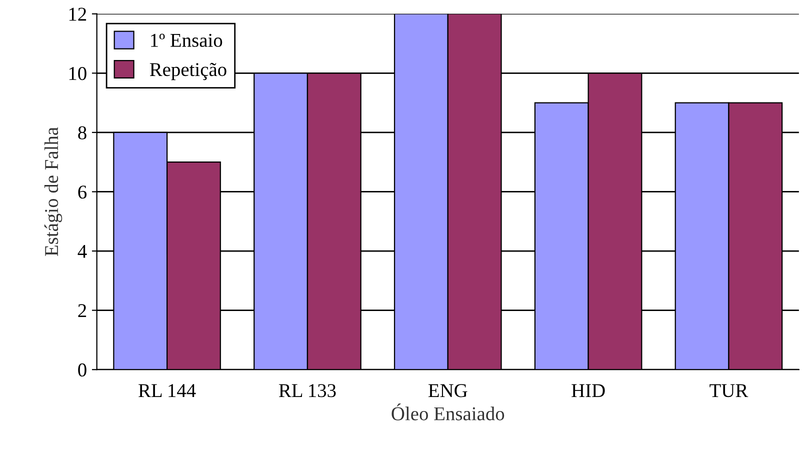 Image resolution: width=807 pixels, height=462 pixels. Describe the element at coordinates (77, 73) in the screenshot. I see `y-tick-label: 10` at that location.